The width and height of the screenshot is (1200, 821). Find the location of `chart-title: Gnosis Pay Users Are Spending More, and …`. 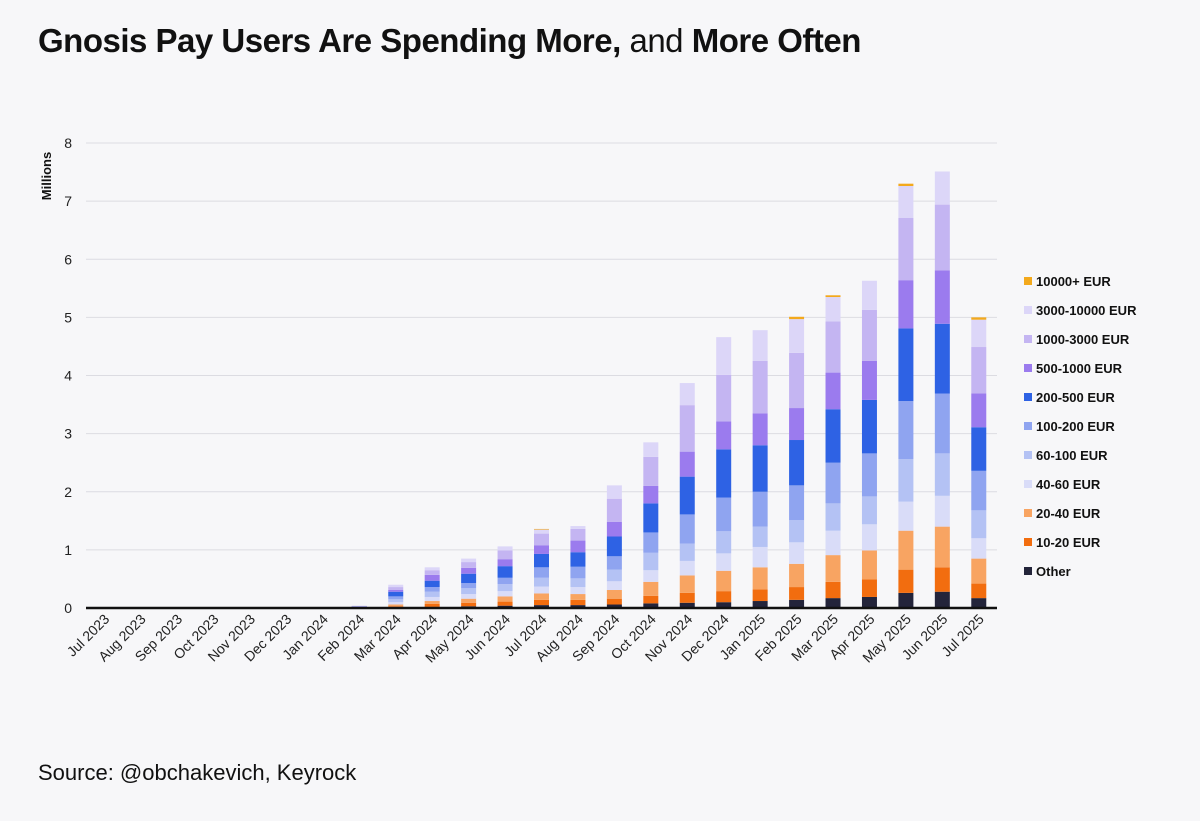

chart-title: Gnosis Pay Users Are Spending More, and … is located at coordinates (449, 41).